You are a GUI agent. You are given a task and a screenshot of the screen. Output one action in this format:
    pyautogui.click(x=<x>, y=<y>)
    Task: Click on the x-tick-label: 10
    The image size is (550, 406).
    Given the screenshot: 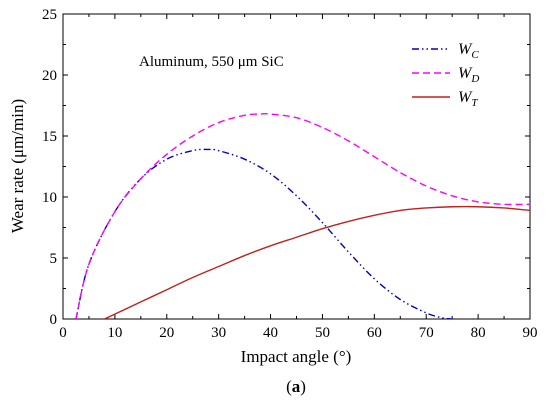 What is the action you would take?
    pyautogui.click(x=114, y=333)
    